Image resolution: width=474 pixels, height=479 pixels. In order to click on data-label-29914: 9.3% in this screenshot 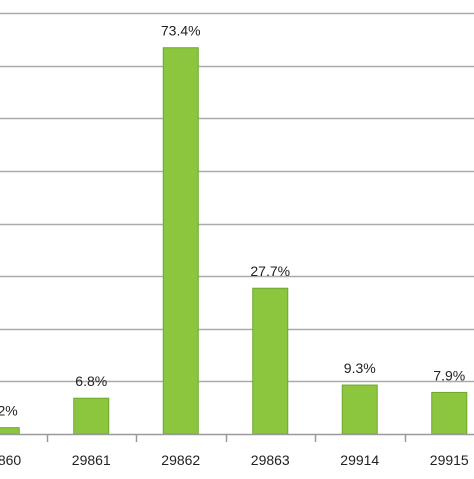, I will do `click(360, 368)`.